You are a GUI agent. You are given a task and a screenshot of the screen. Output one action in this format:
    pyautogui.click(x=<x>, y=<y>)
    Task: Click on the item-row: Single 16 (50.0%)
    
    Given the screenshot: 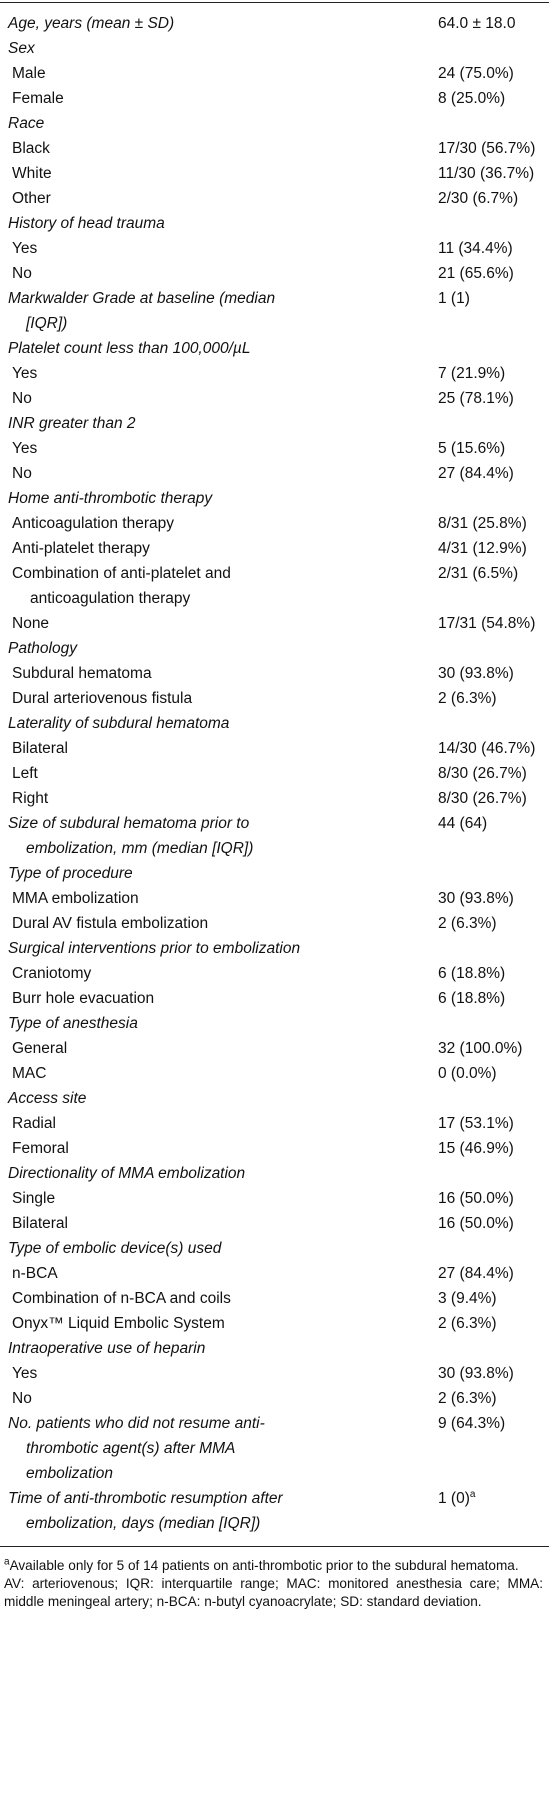 What is the action you would take?
    pyautogui.click(x=274, y=1198)
    